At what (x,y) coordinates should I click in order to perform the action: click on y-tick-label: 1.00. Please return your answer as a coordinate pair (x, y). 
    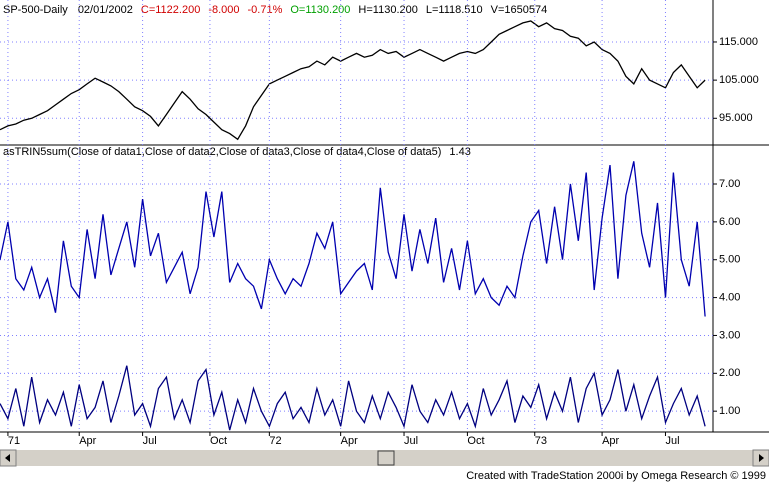
    Looking at the image, I should click on (729, 411).